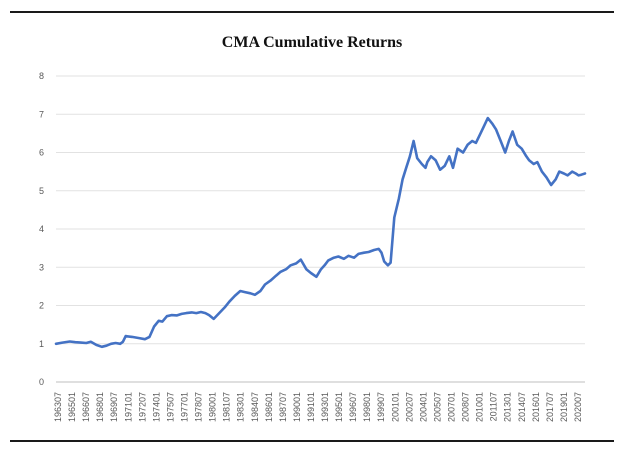 The height and width of the screenshot is (458, 624). I want to click on bottom-rule, so click(312, 441).